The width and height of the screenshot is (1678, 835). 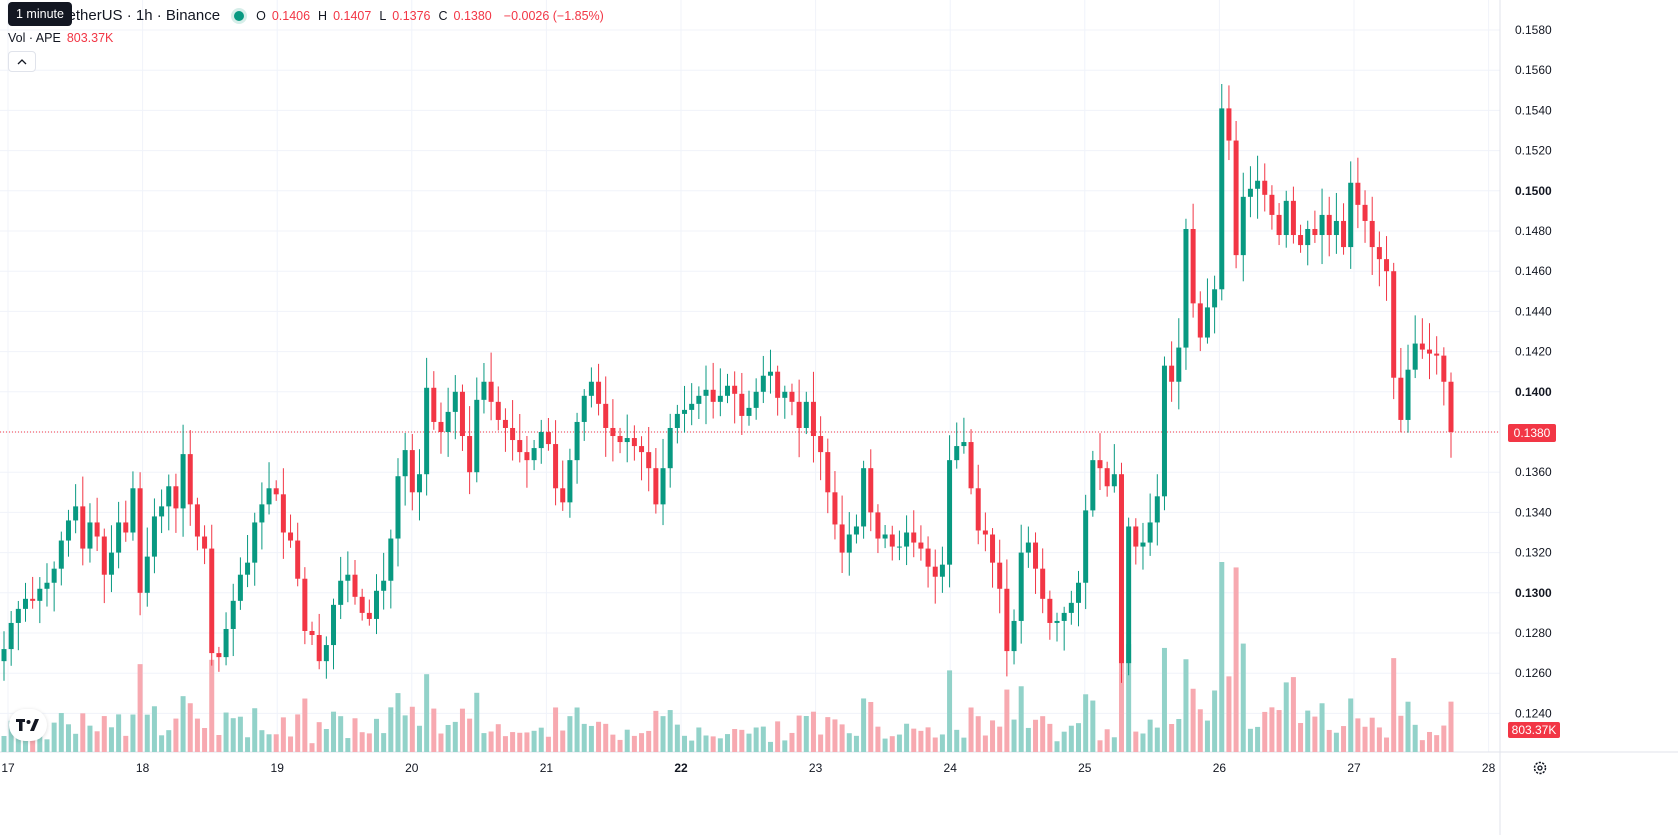 I want to click on collapse-legend-button, so click(x=22, y=61).